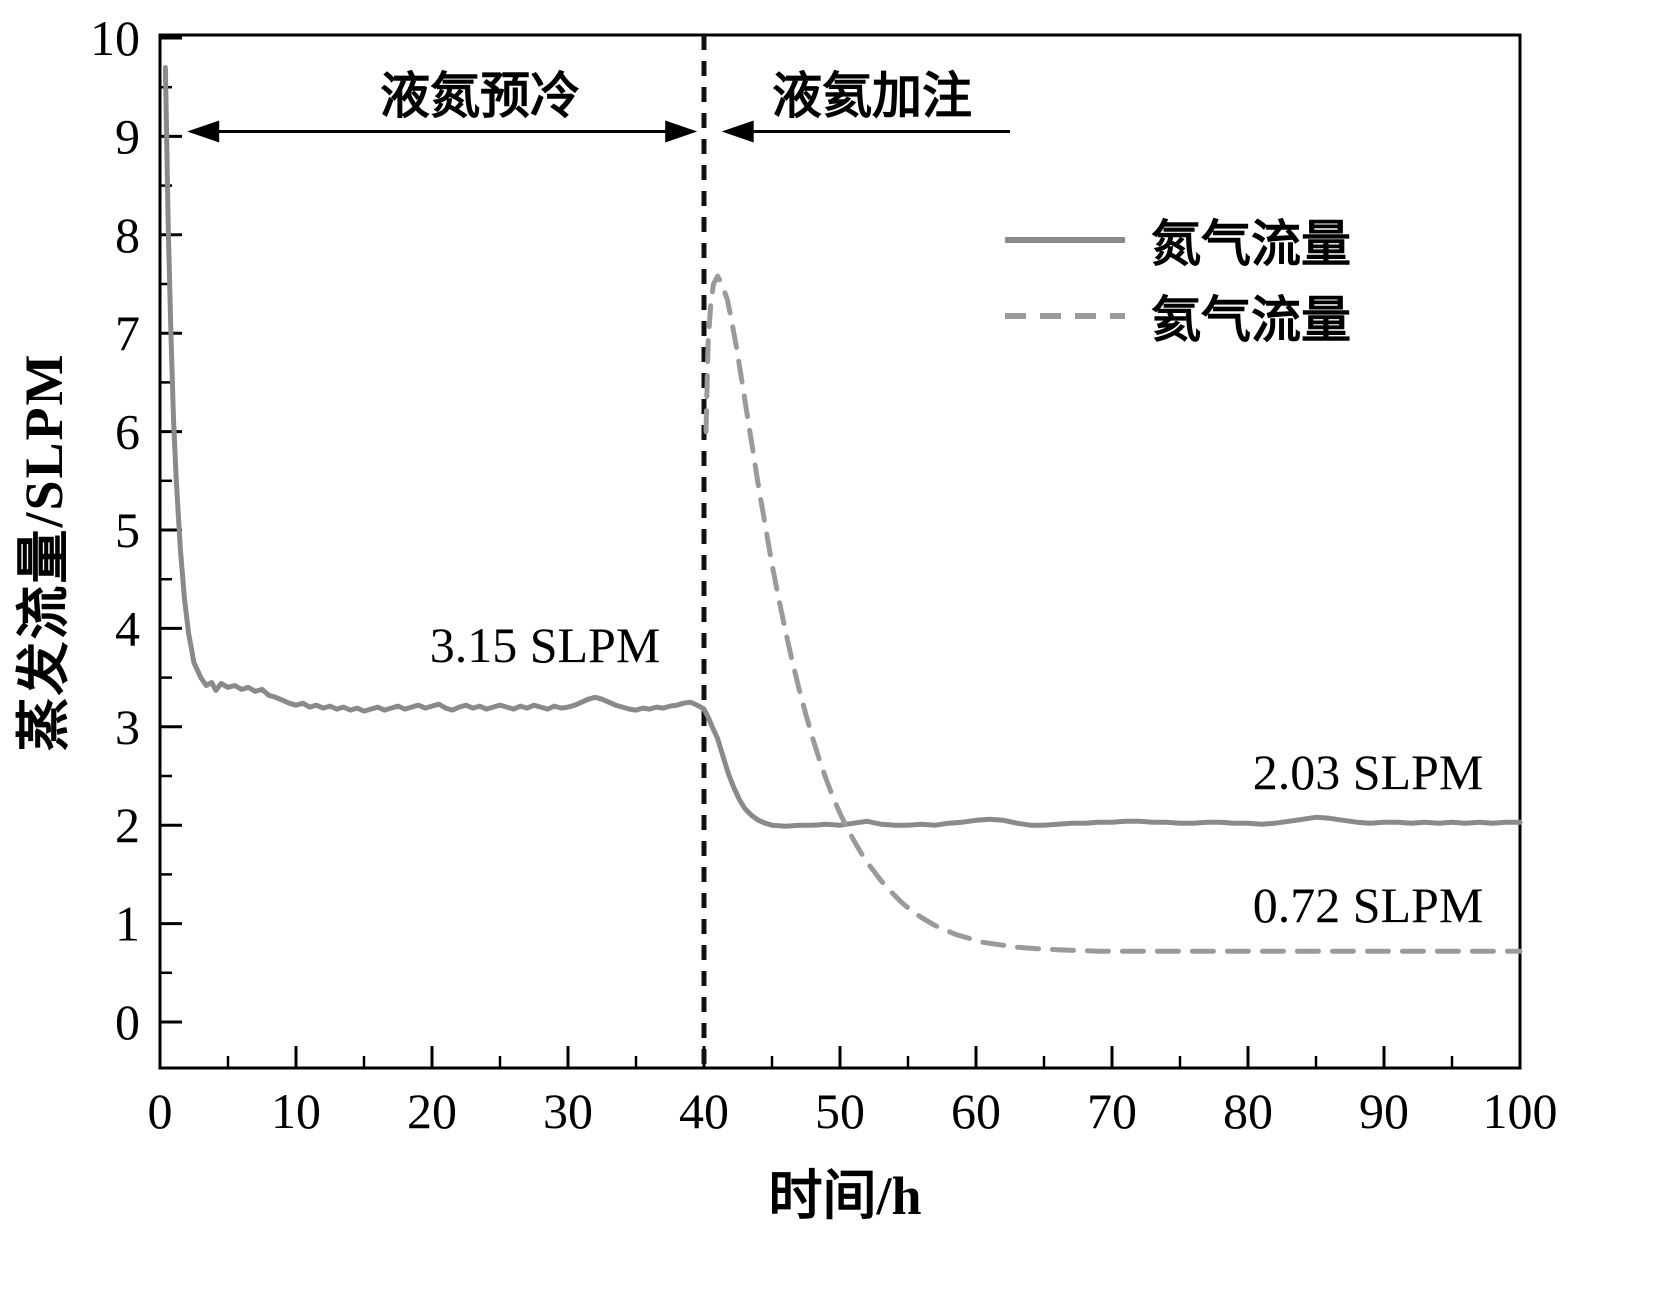  I want to click on x-tick-label: 60, so click(976, 1111).